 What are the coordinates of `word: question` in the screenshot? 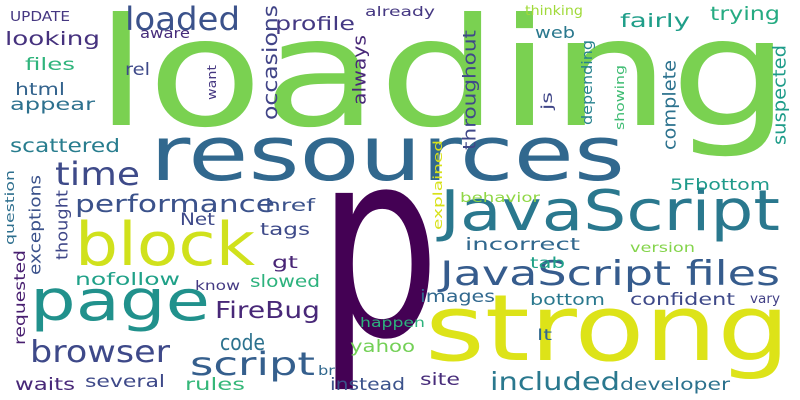 It's located at (10, 207).